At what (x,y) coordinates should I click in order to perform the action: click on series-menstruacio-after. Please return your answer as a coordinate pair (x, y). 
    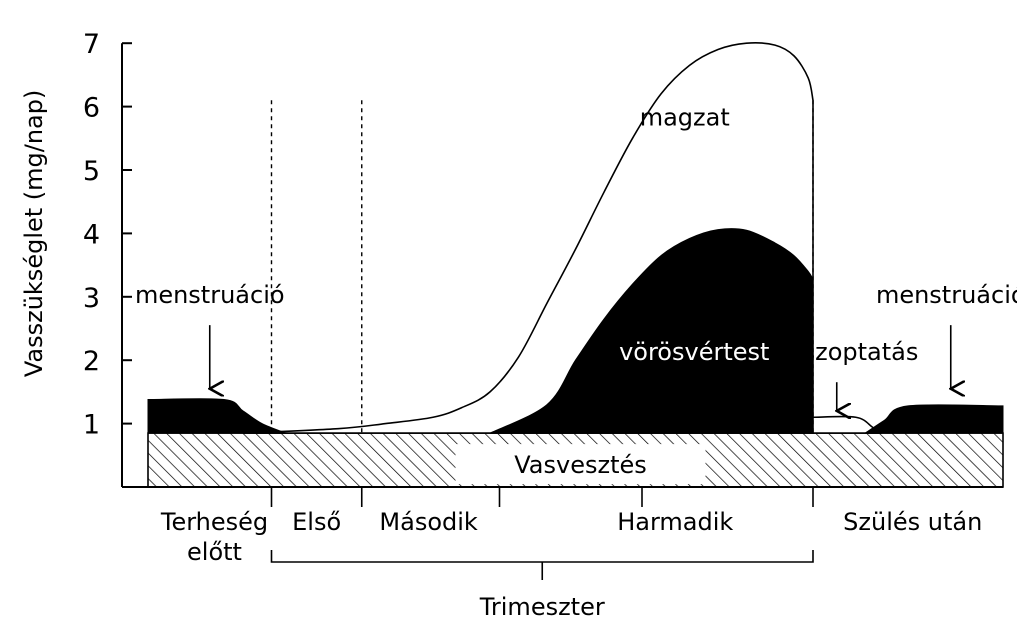
    Looking at the image, I should click on (933, 419).